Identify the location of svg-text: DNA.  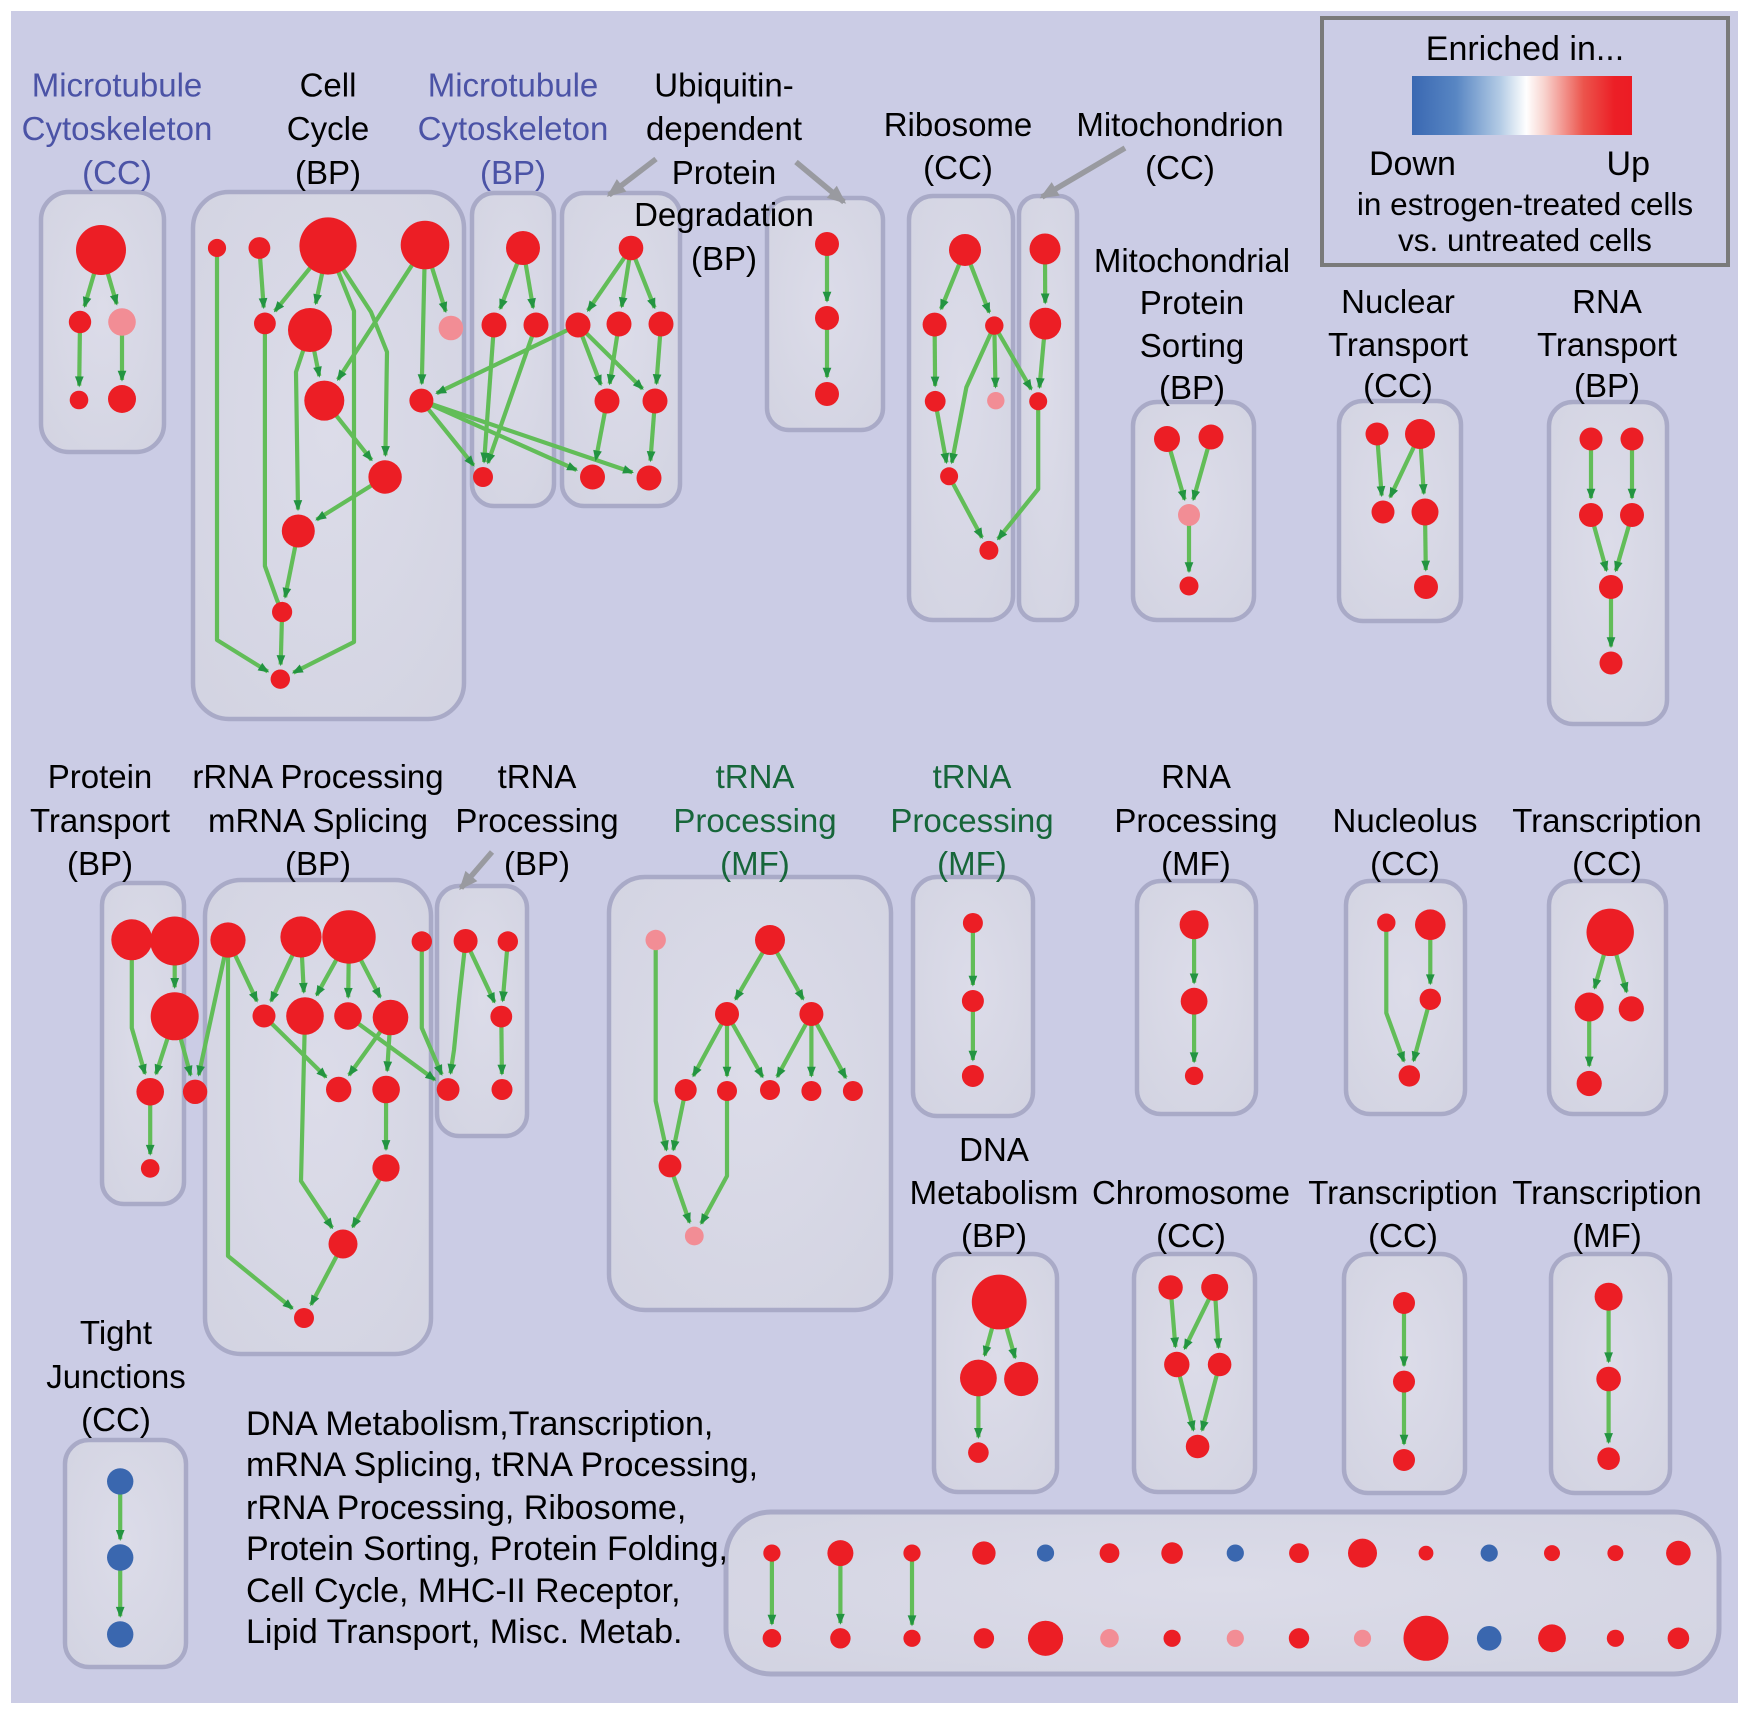
(994, 1149).